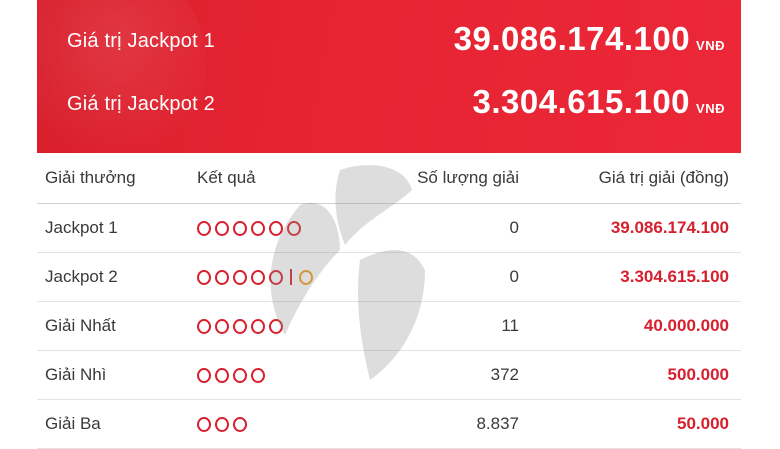 This screenshot has width=780, height=449. I want to click on prize-value: 3.304.615.100, so click(674, 276).